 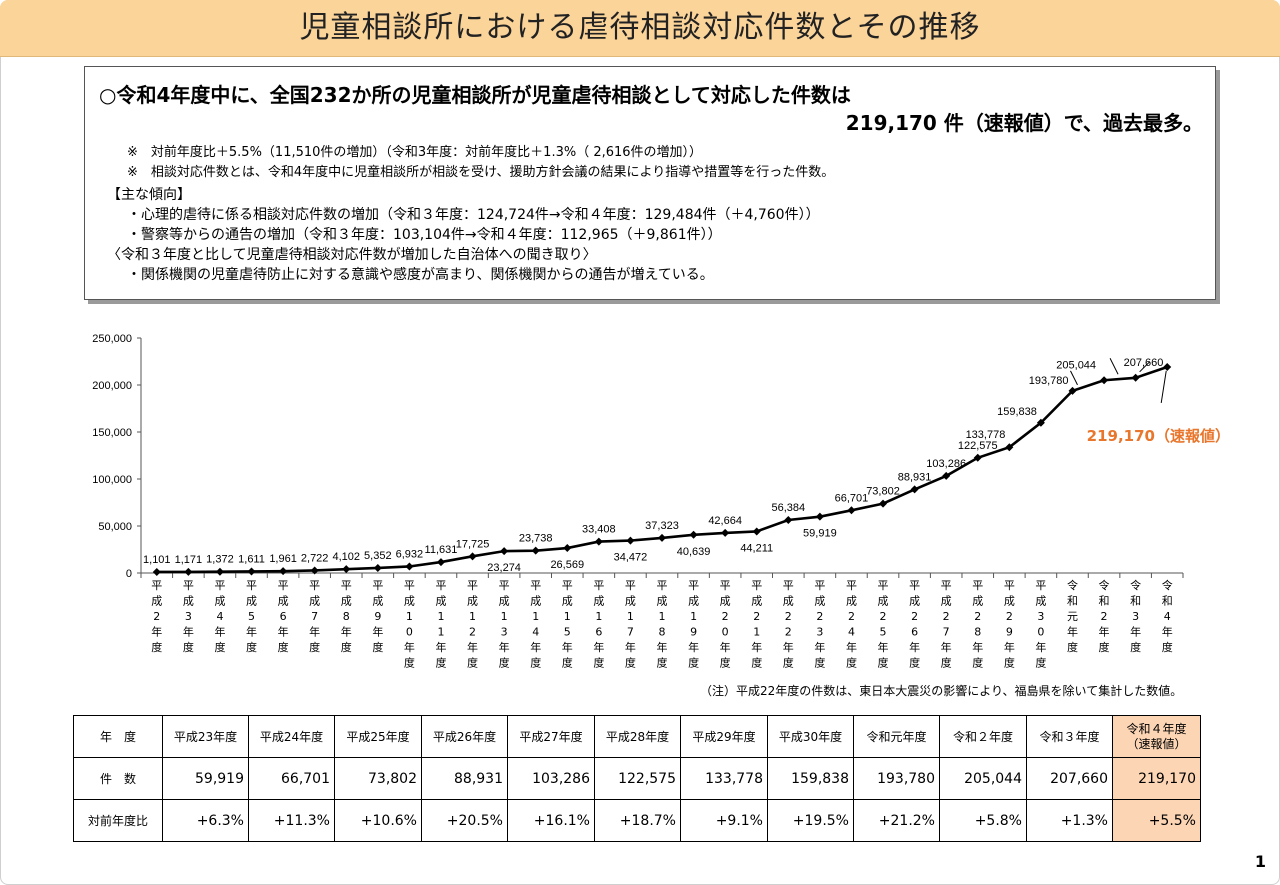 I want to click on x-tick-label: 平成 1 1 年度, so click(x=440, y=624).